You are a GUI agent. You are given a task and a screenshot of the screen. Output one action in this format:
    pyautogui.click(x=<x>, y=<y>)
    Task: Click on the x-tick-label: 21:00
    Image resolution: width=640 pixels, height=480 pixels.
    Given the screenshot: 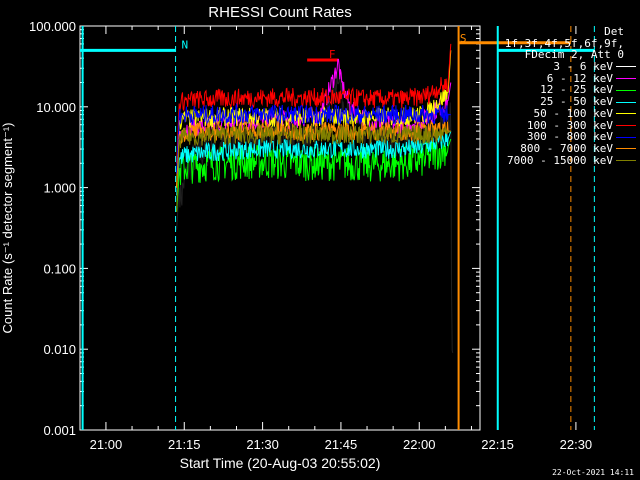 What is the action you would take?
    pyautogui.click(x=106, y=444)
    